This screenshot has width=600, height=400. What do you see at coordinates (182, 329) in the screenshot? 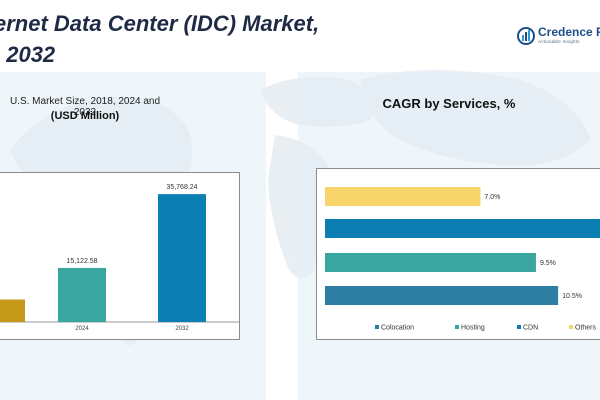
I see `category-label-2032: 2032` at bounding box center [182, 329].